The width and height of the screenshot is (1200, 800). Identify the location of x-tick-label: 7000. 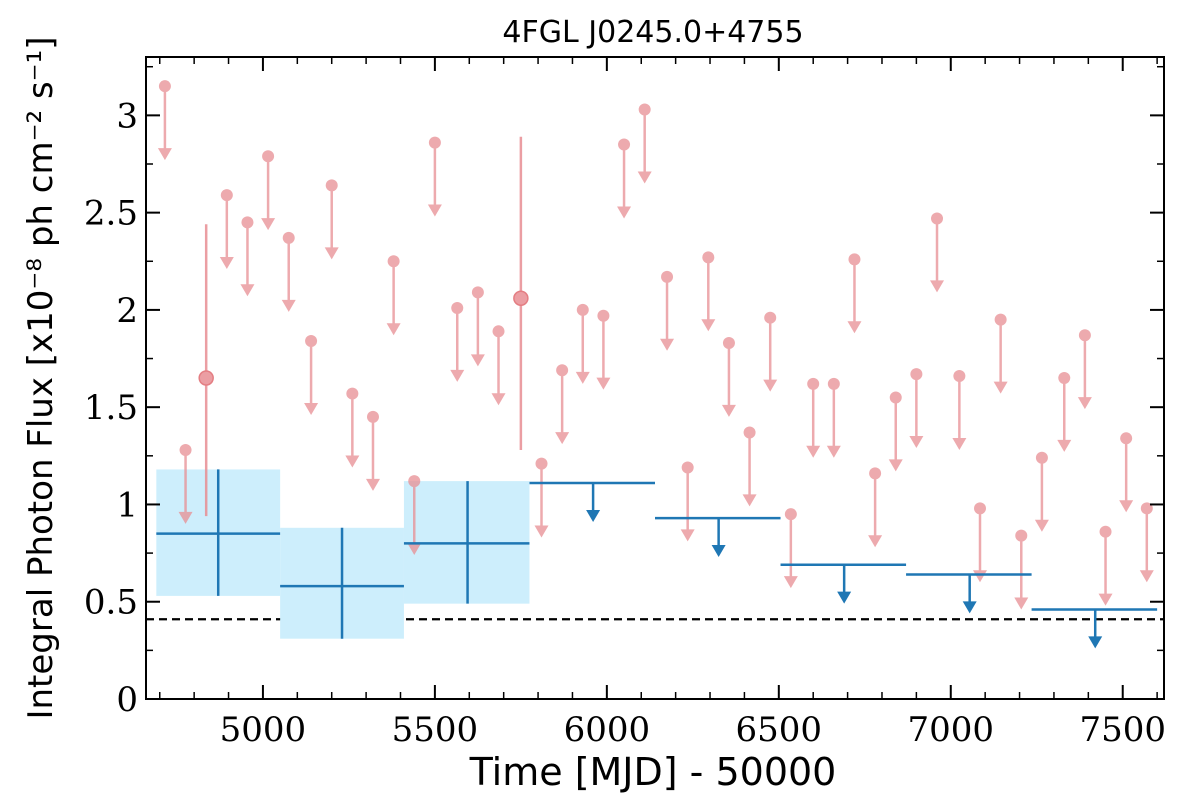
(951, 730).